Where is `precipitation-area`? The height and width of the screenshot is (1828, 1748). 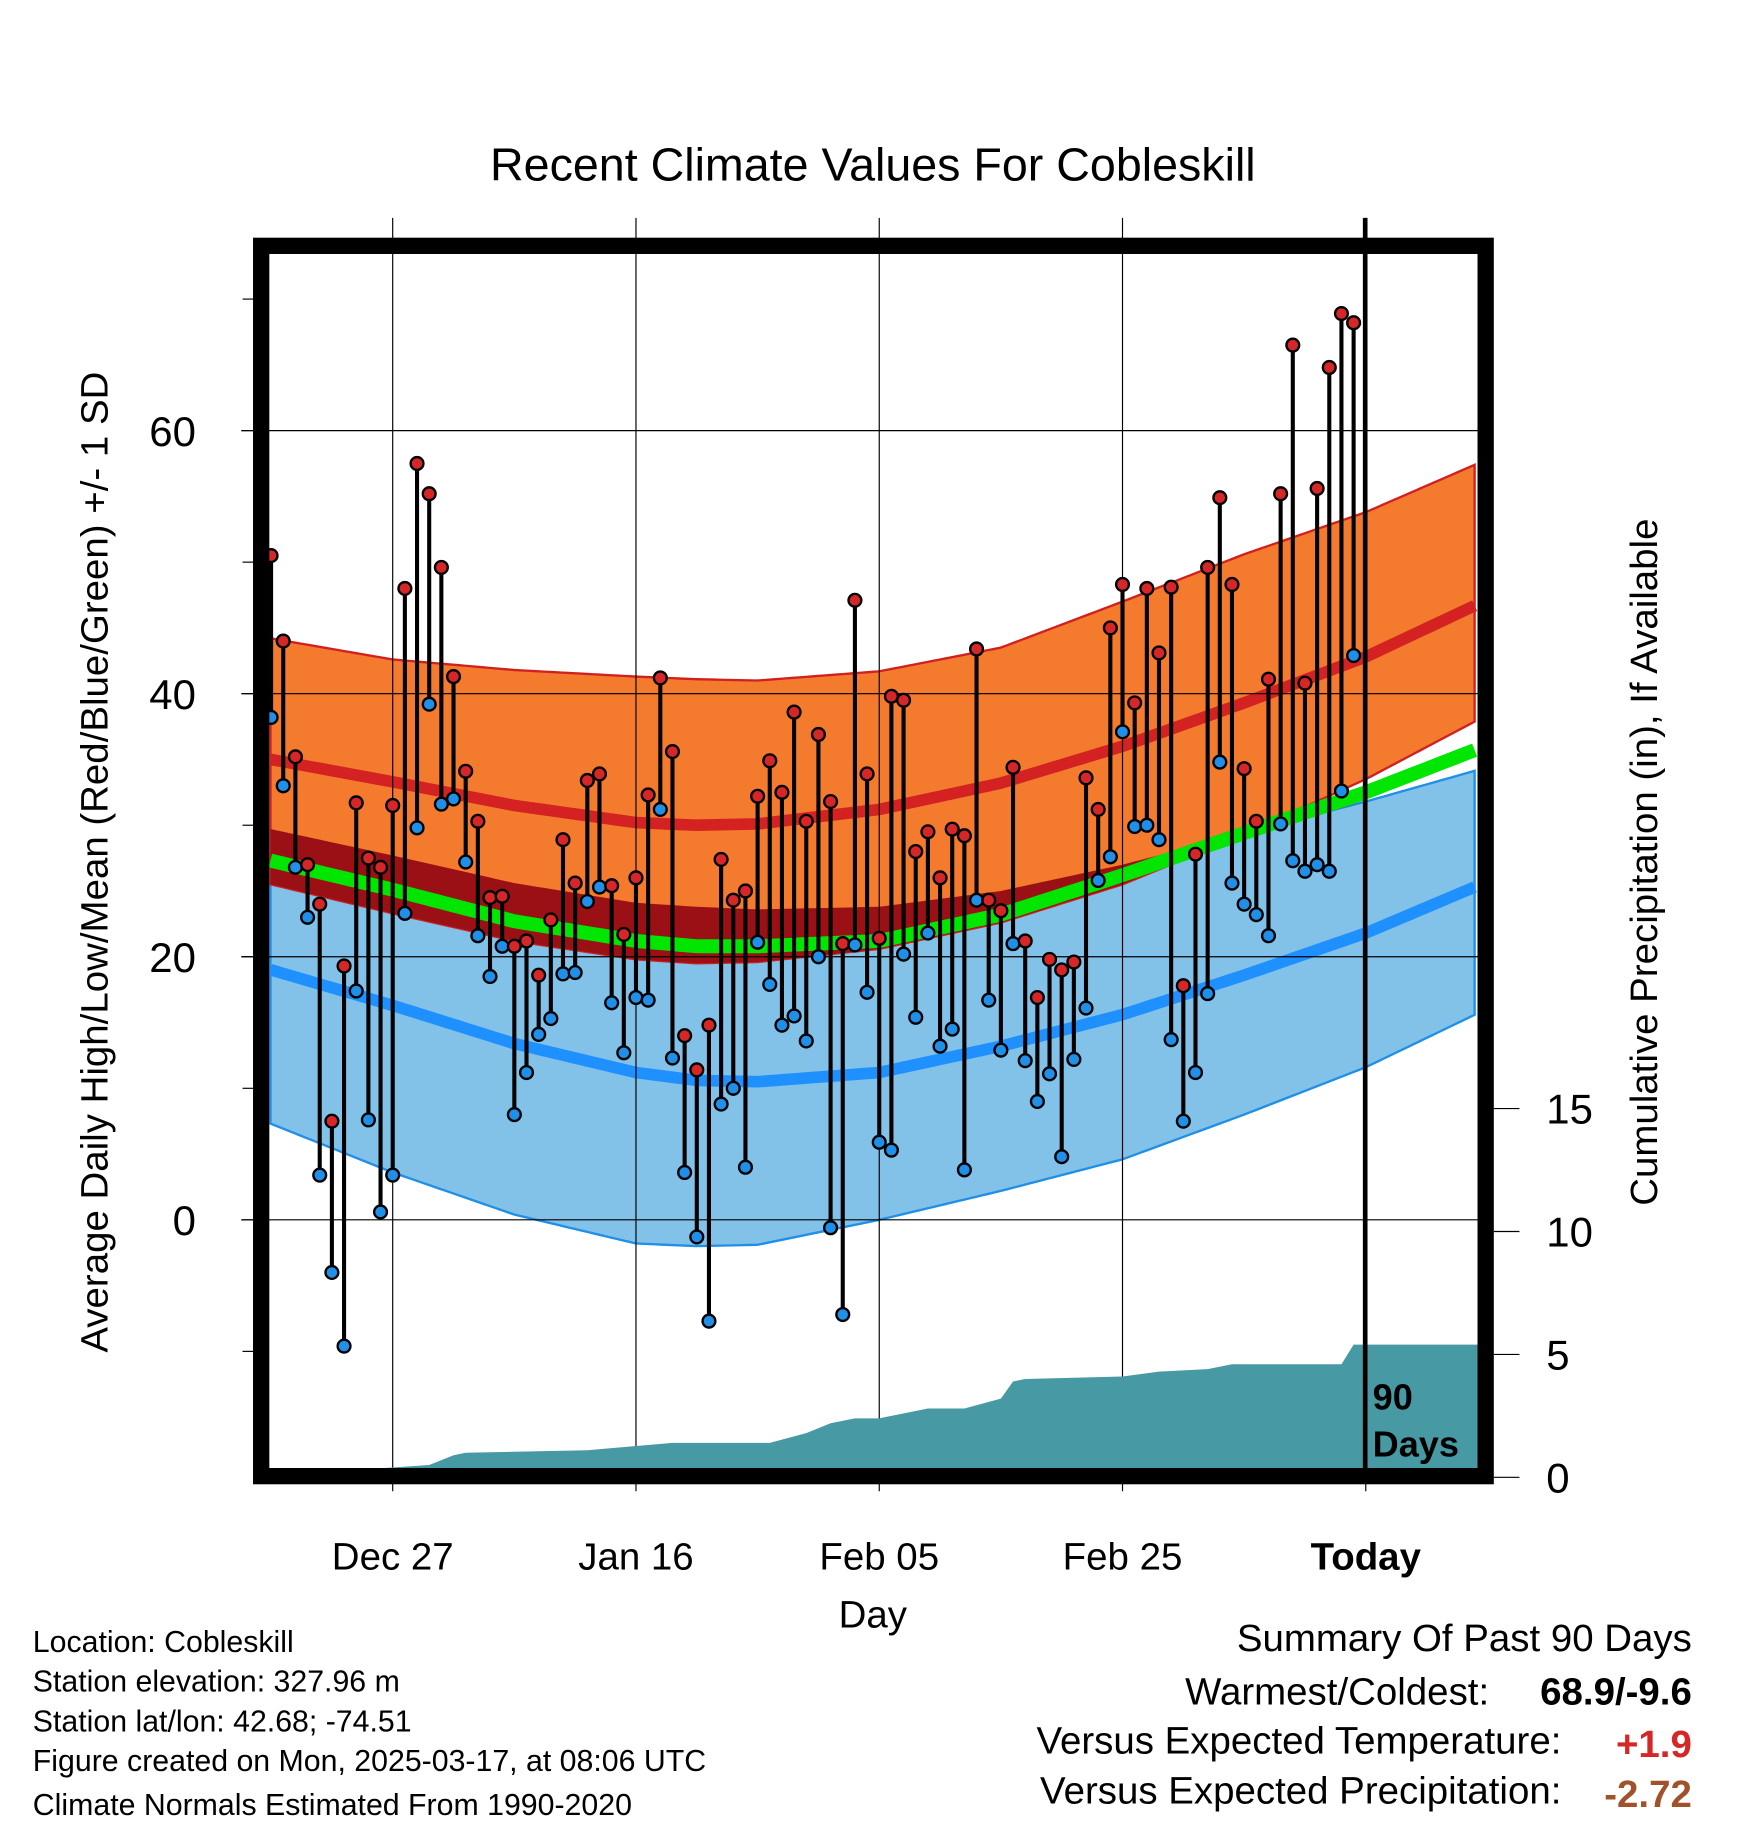
precipitation-area is located at coordinates (874, 1411).